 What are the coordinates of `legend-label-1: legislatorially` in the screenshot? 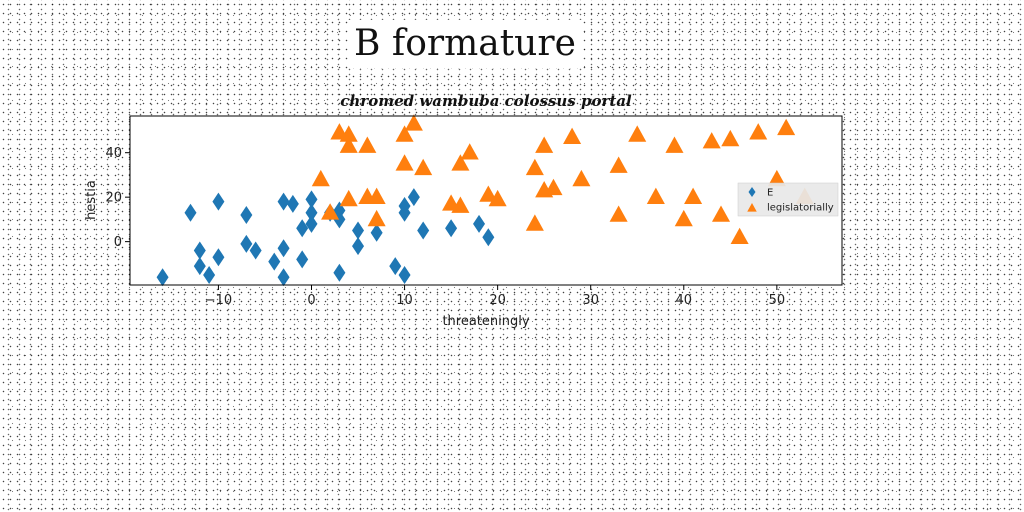 It's located at (800, 208).